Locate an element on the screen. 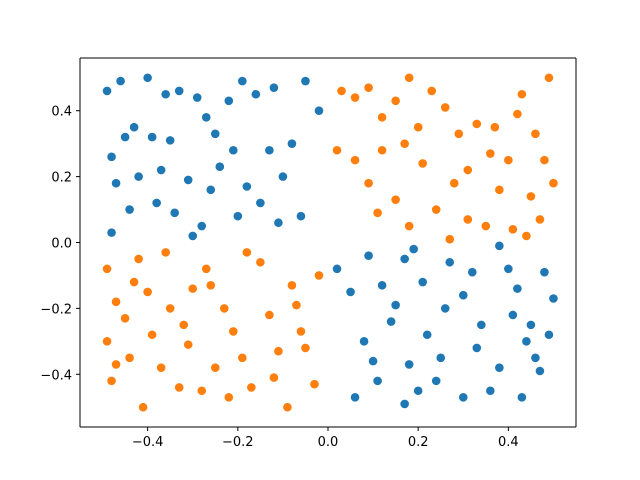 The image size is (640, 480). x-tick-label: 0.0 is located at coordinates (328, 442).